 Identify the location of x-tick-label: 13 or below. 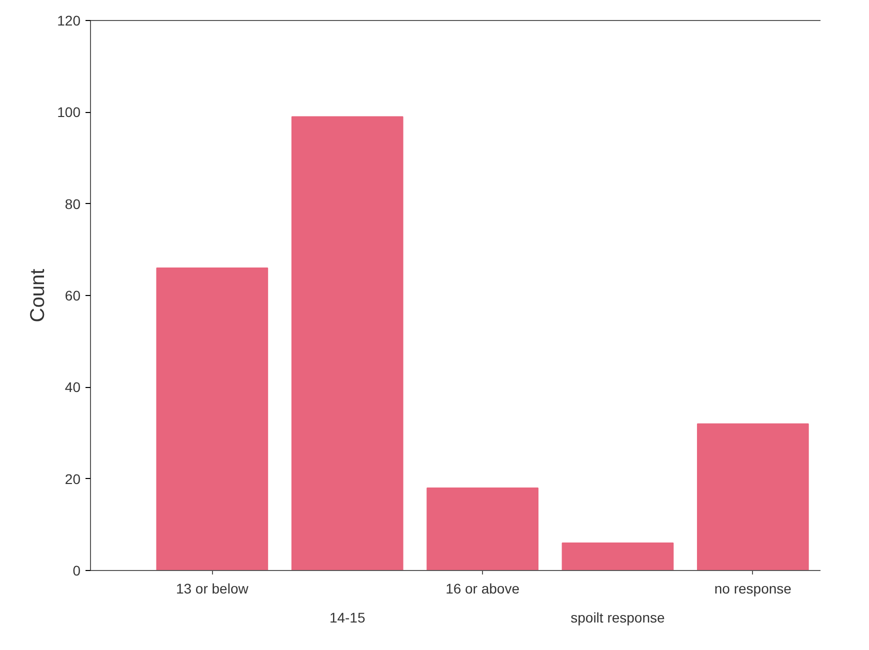
(213, 588).